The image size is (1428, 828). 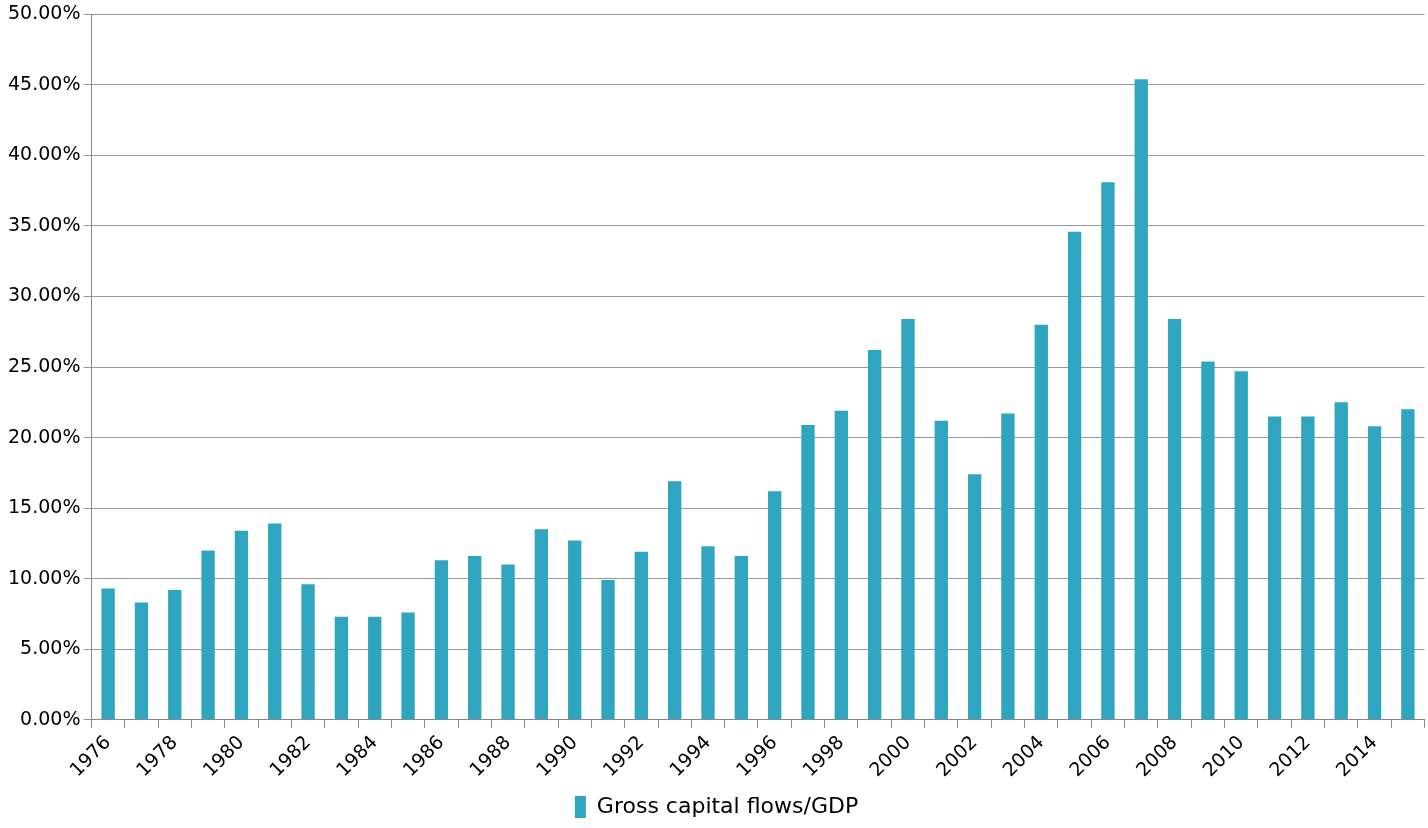 I want to click on y-tick-label: 20.00%, so click(x=44, y=435).